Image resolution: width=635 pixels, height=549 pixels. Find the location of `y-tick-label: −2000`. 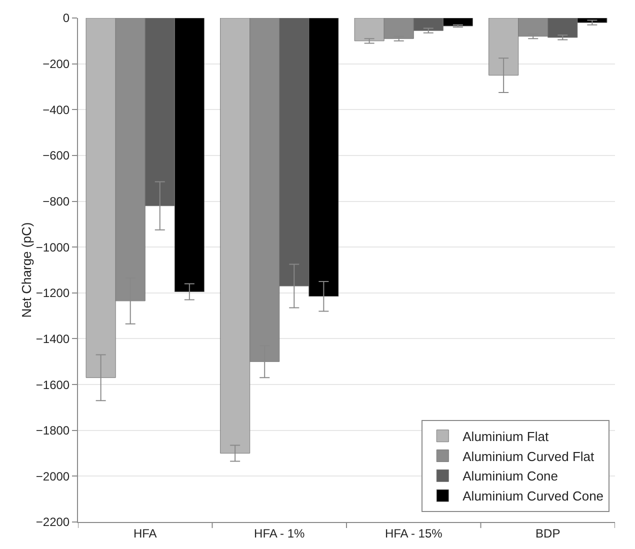

y-tick-label: −2000 is located at coordinates (53, 476).